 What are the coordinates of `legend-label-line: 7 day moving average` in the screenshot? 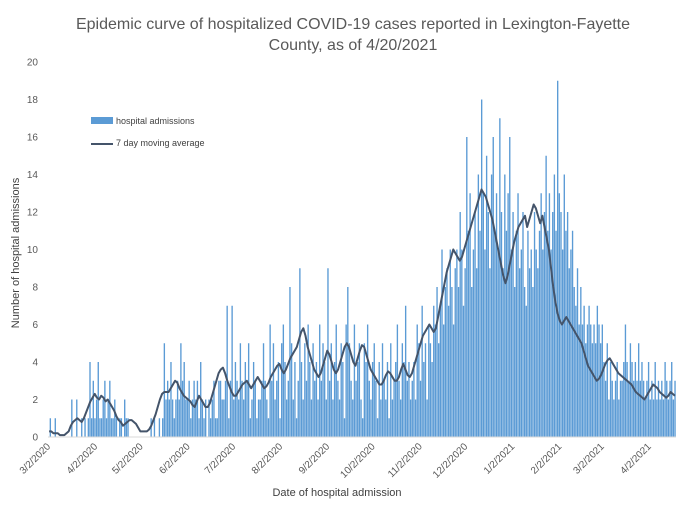 It's located at (160, 143).